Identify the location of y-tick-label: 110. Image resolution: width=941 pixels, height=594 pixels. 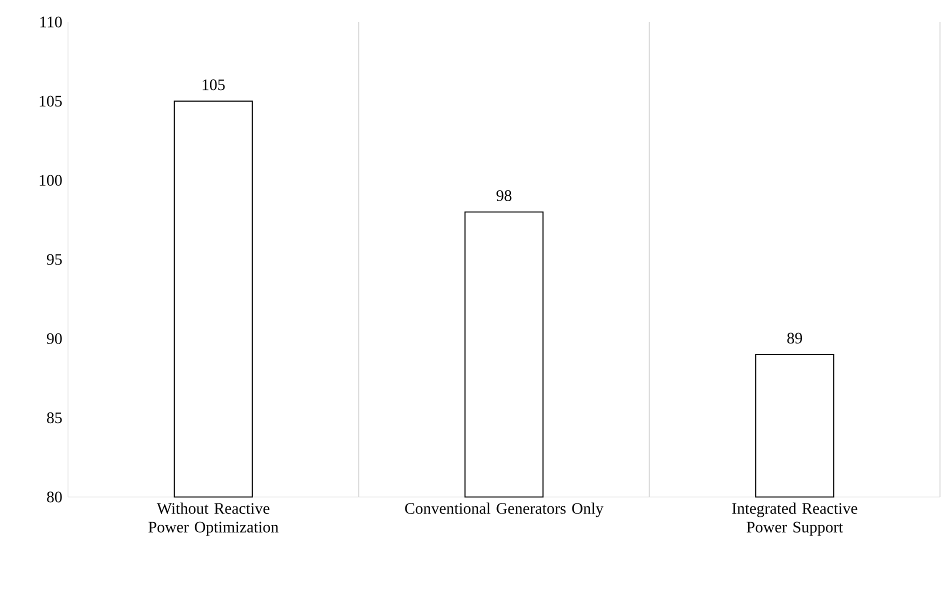
(51, 22).